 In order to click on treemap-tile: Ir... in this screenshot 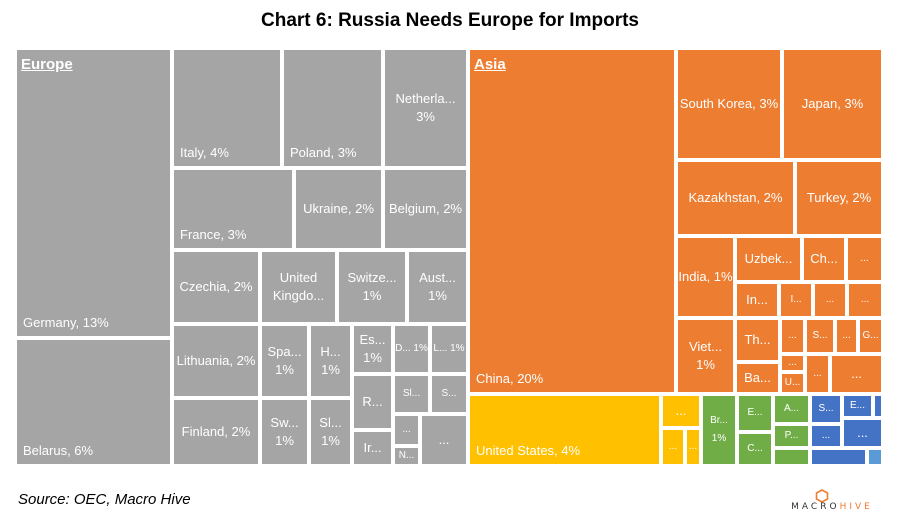, I will do `click(372, 448)`.